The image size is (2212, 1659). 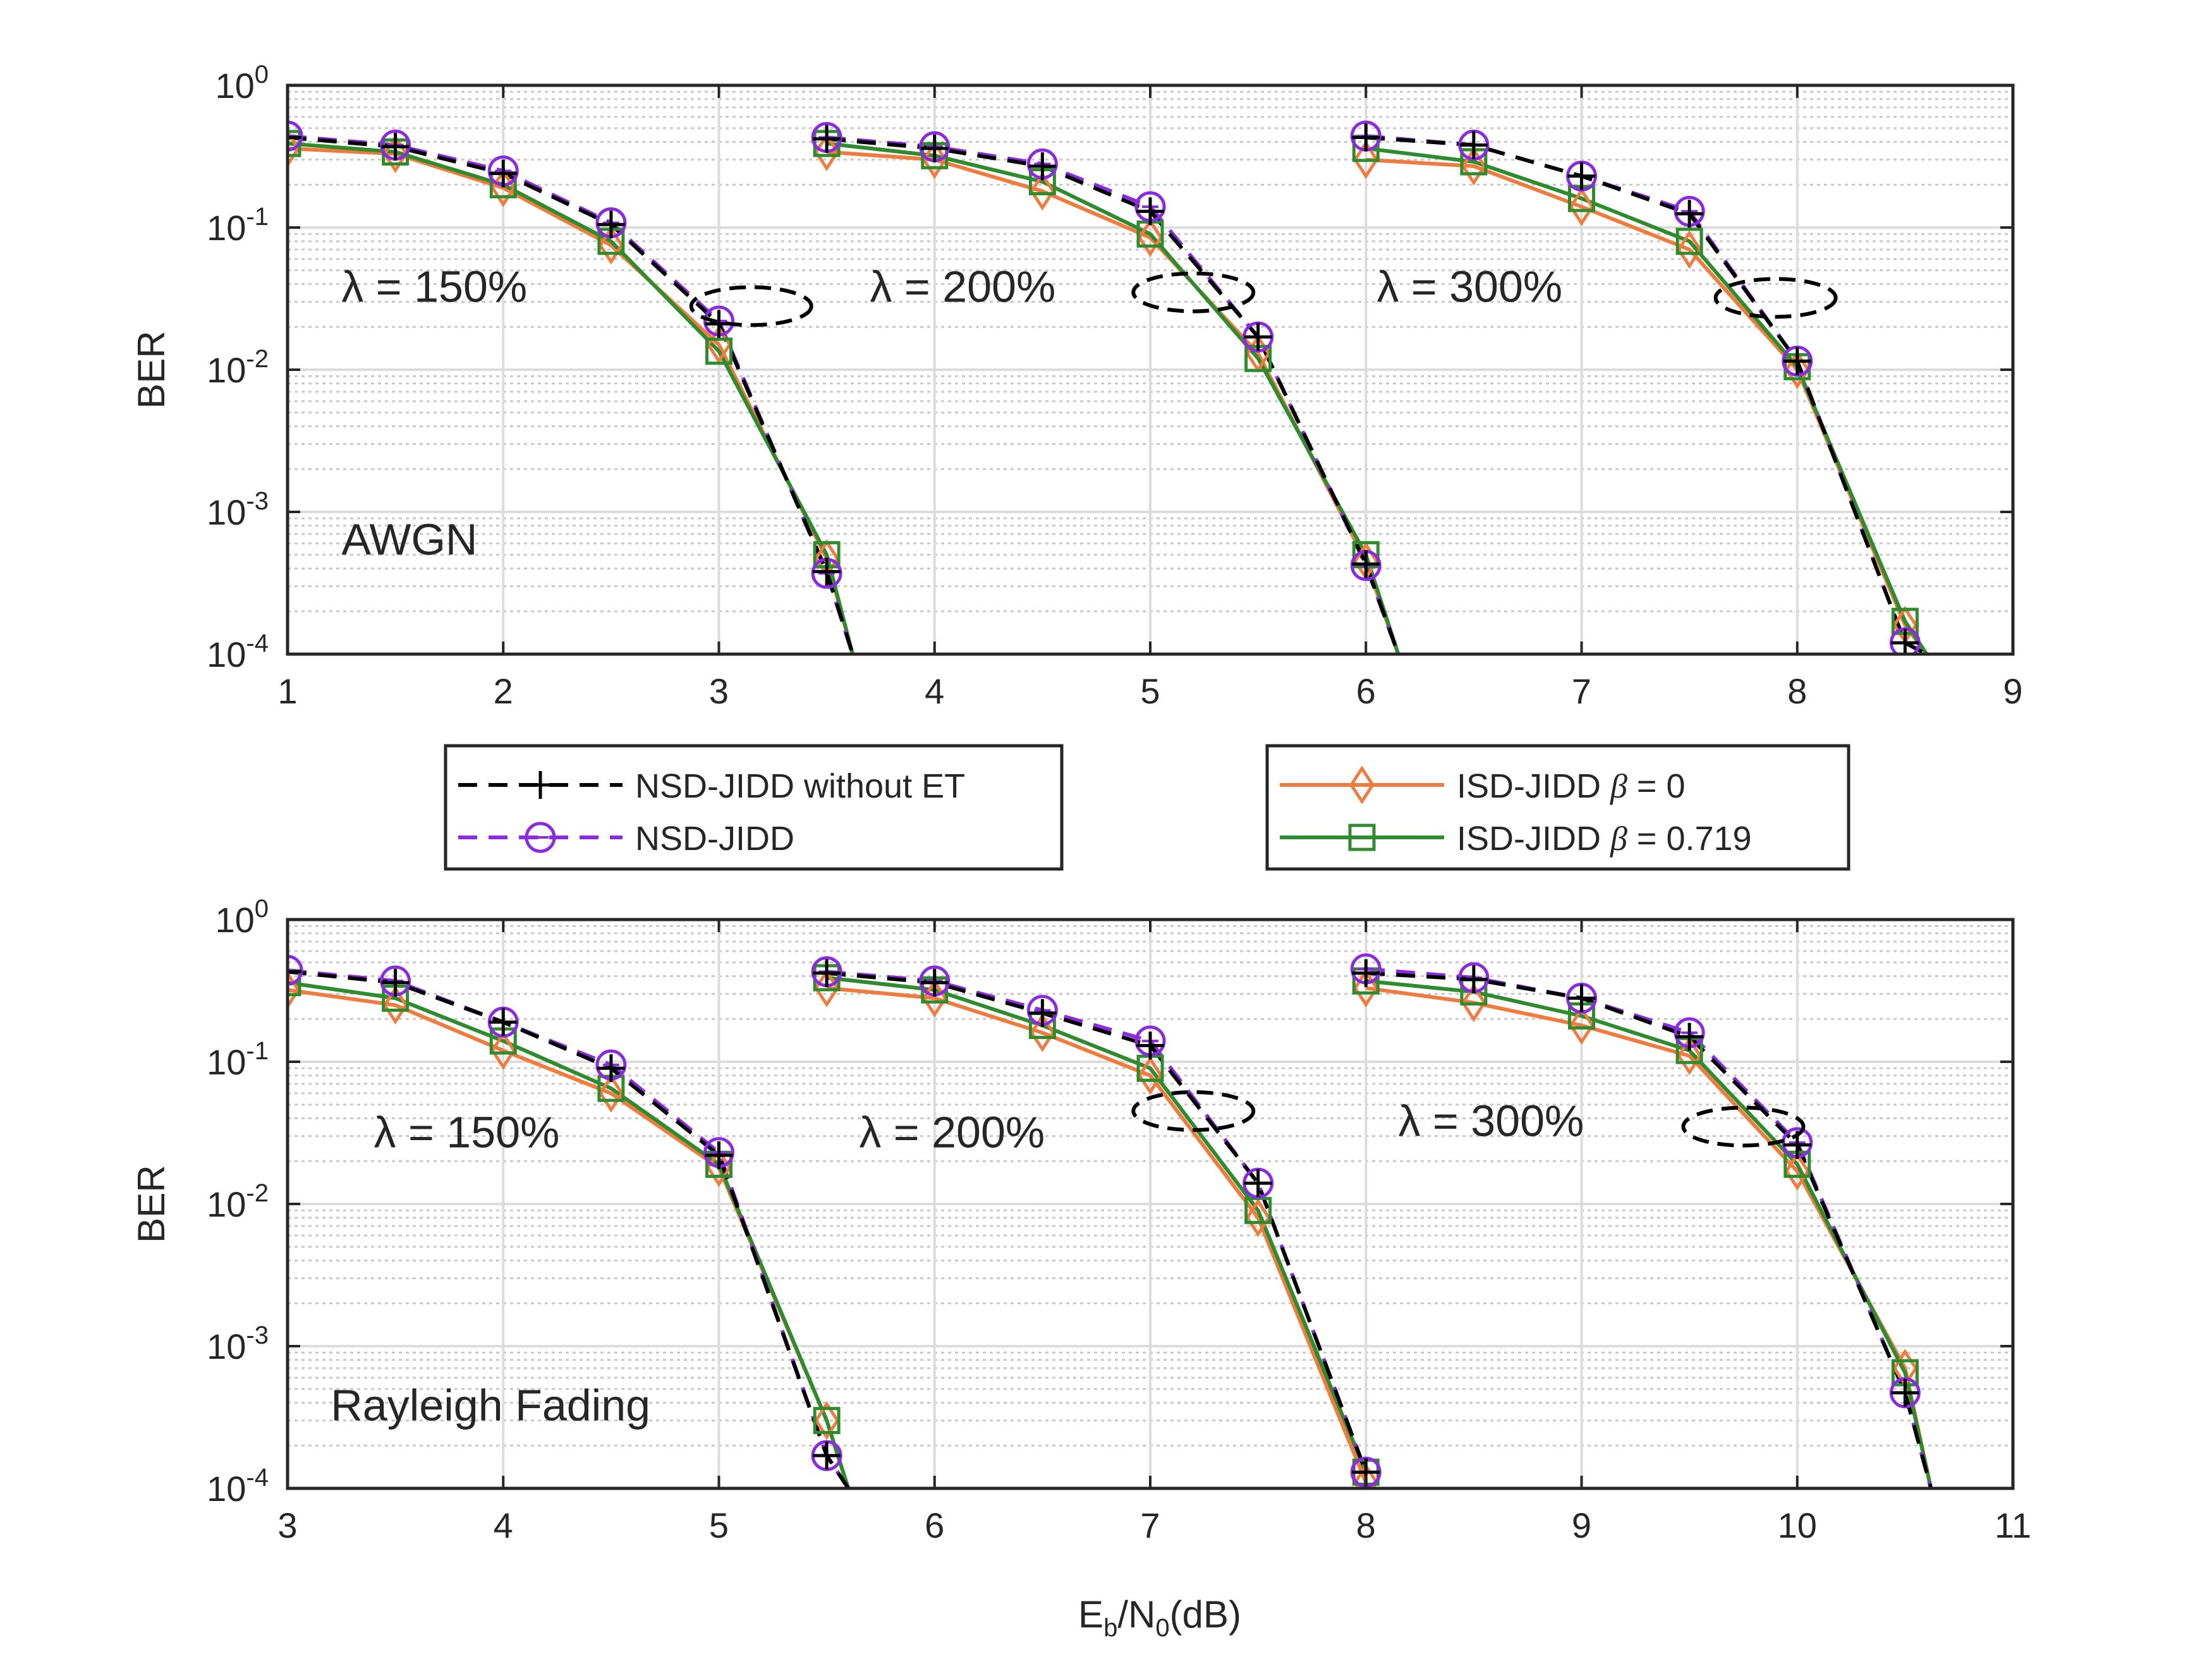 What do you see at coordinates (1558, 807) in the screenshot?
I see `legend-isd: ISD-JIDD β = 0 ISD-JIDD β = 0.719` at bounding box center [1558, 807].